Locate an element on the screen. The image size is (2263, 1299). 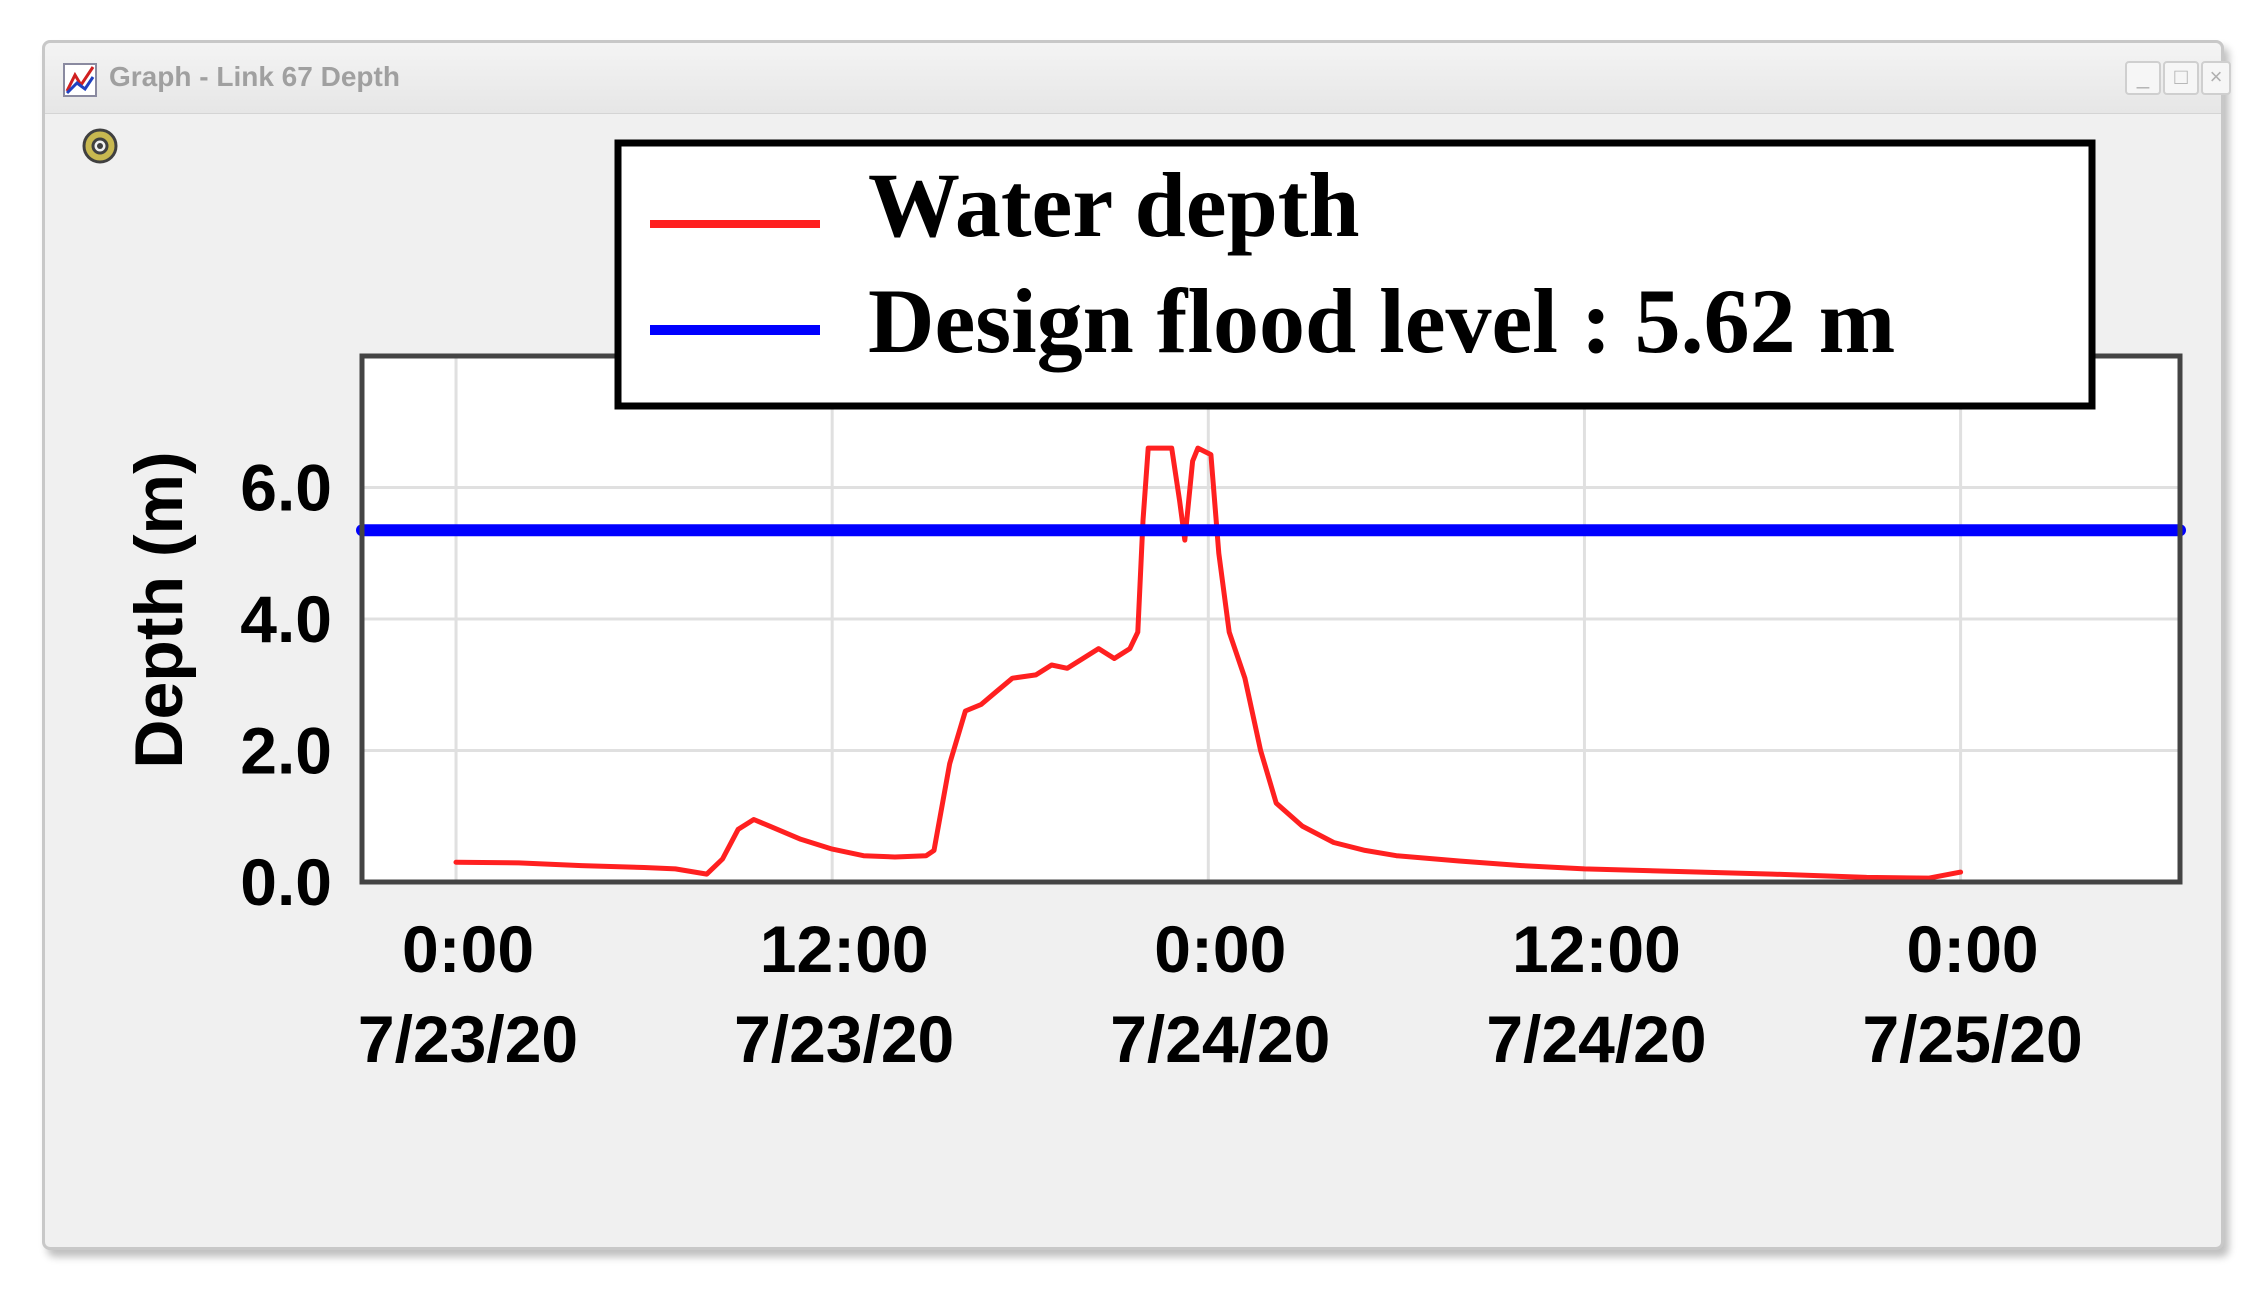
minimize-icon: _ is located at coordinates (2143, 76).